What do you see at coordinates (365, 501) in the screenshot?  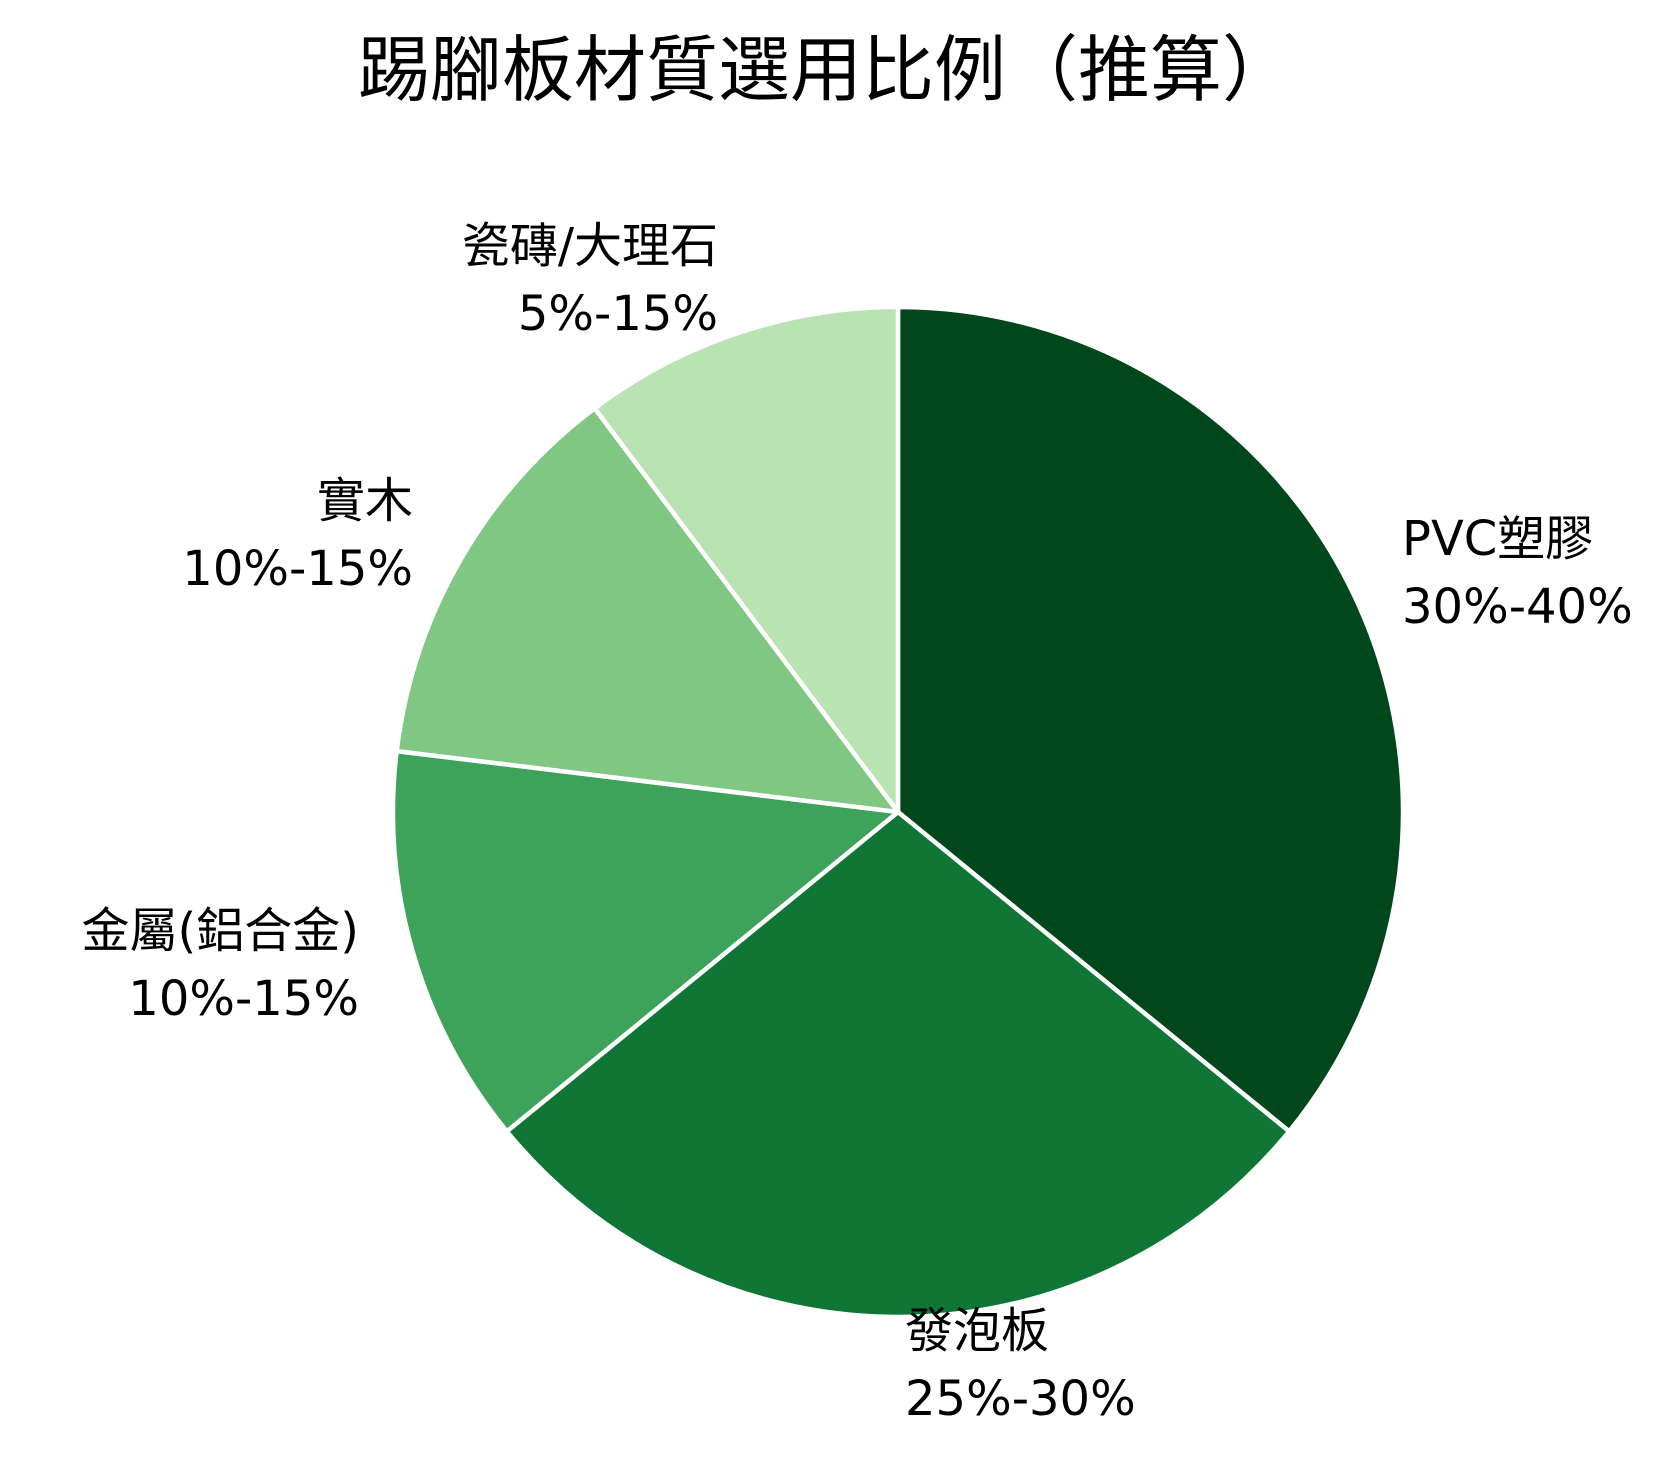 I see `slice-label-name: 實木` at bounding box center [365, 501].